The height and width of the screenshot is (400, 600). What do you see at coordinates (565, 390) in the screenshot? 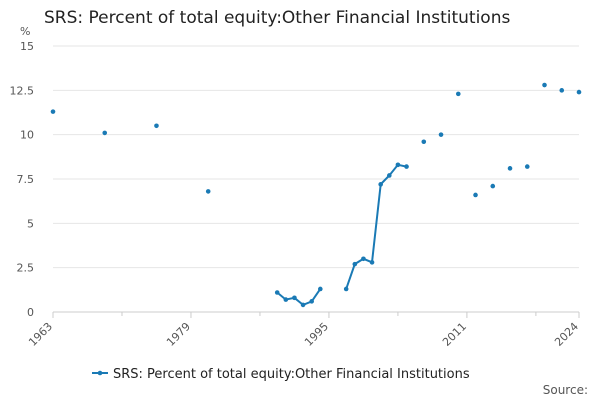
I see `source-label: Source:` at bounding box center [565, 390].